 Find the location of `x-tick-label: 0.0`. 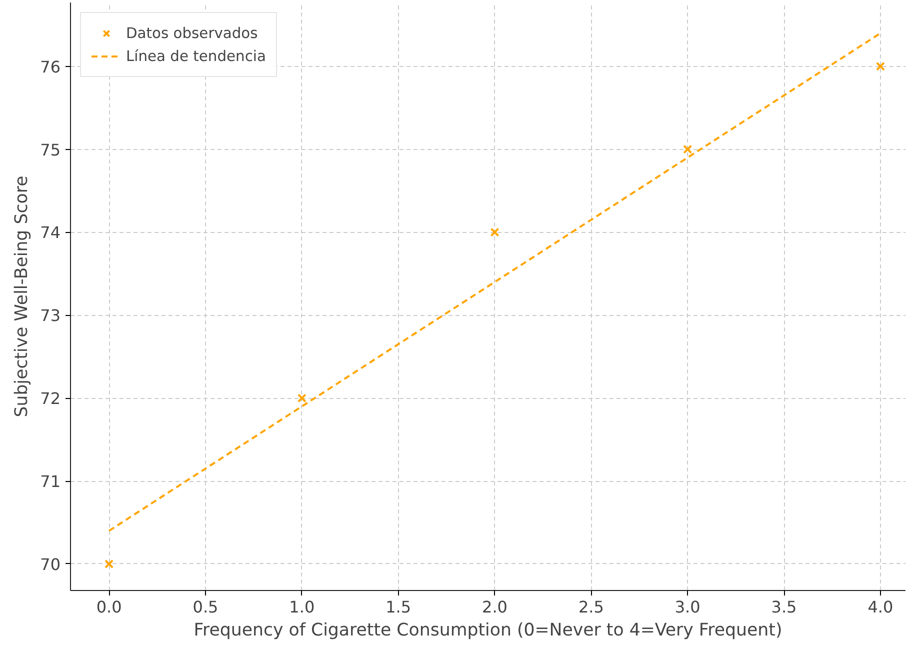

x-tick-label: 0.0 is located at coordinates (109, 607).